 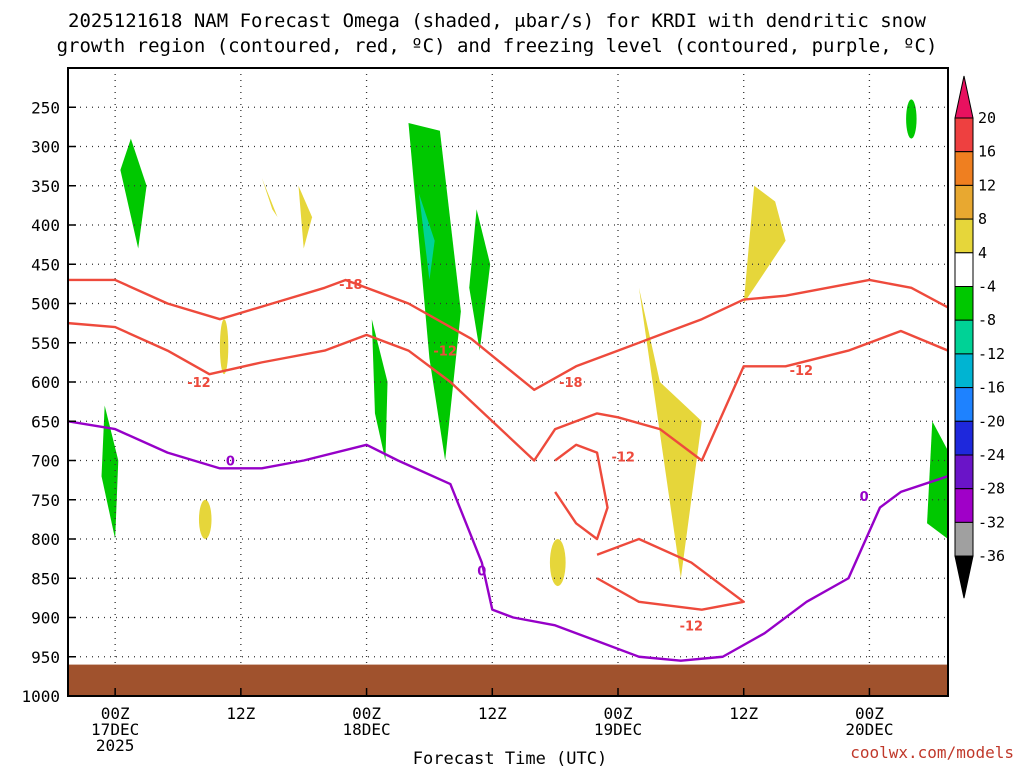 I want to click on contour-label-6: -12, so click(x=692, y=626).